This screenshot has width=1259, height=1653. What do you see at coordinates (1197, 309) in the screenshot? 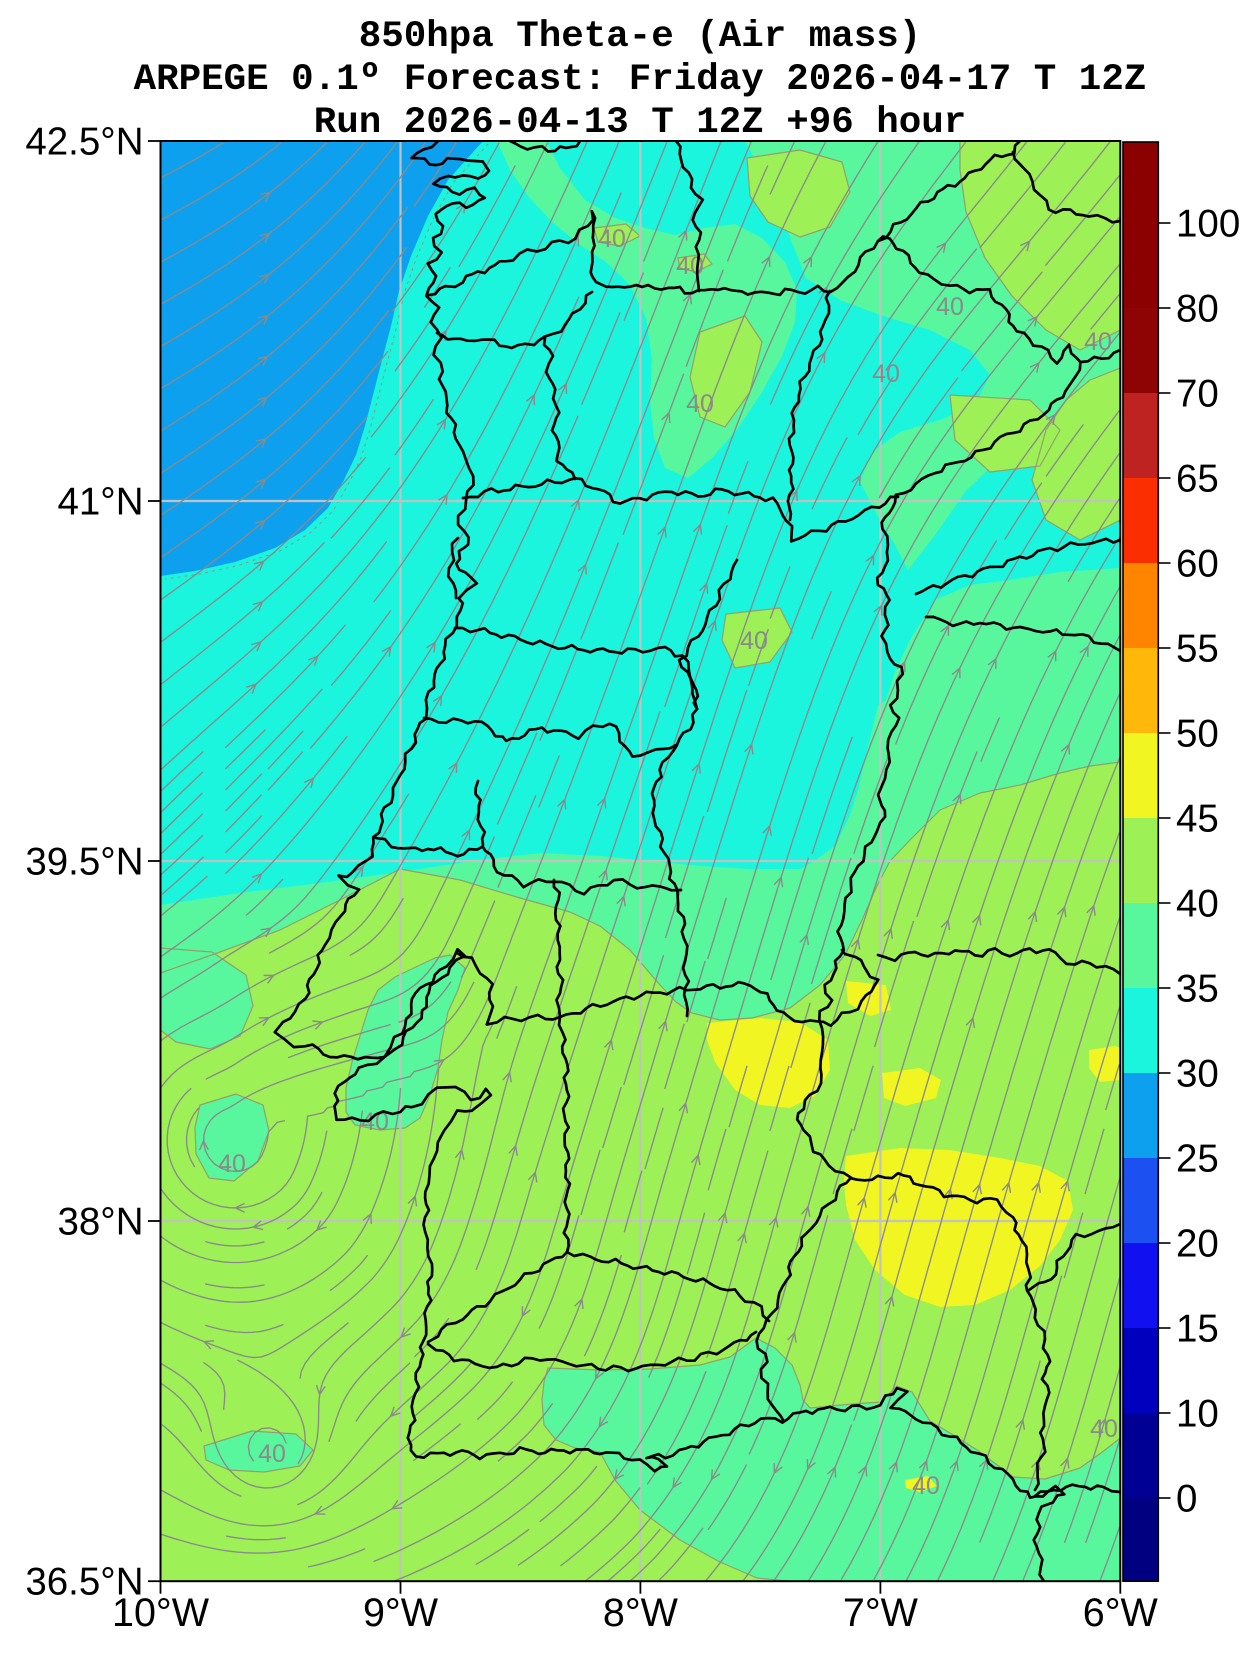
I see `svg-text: 80` at bounding box center [1197, 309].